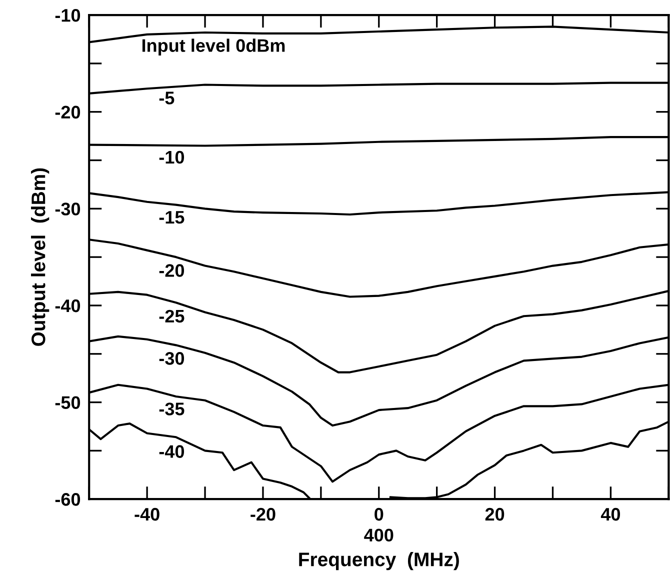  Describe the element at coordinates (379, 561) in the screenshot. I see `x-axis-title: Frequency (MHz)` at that location.